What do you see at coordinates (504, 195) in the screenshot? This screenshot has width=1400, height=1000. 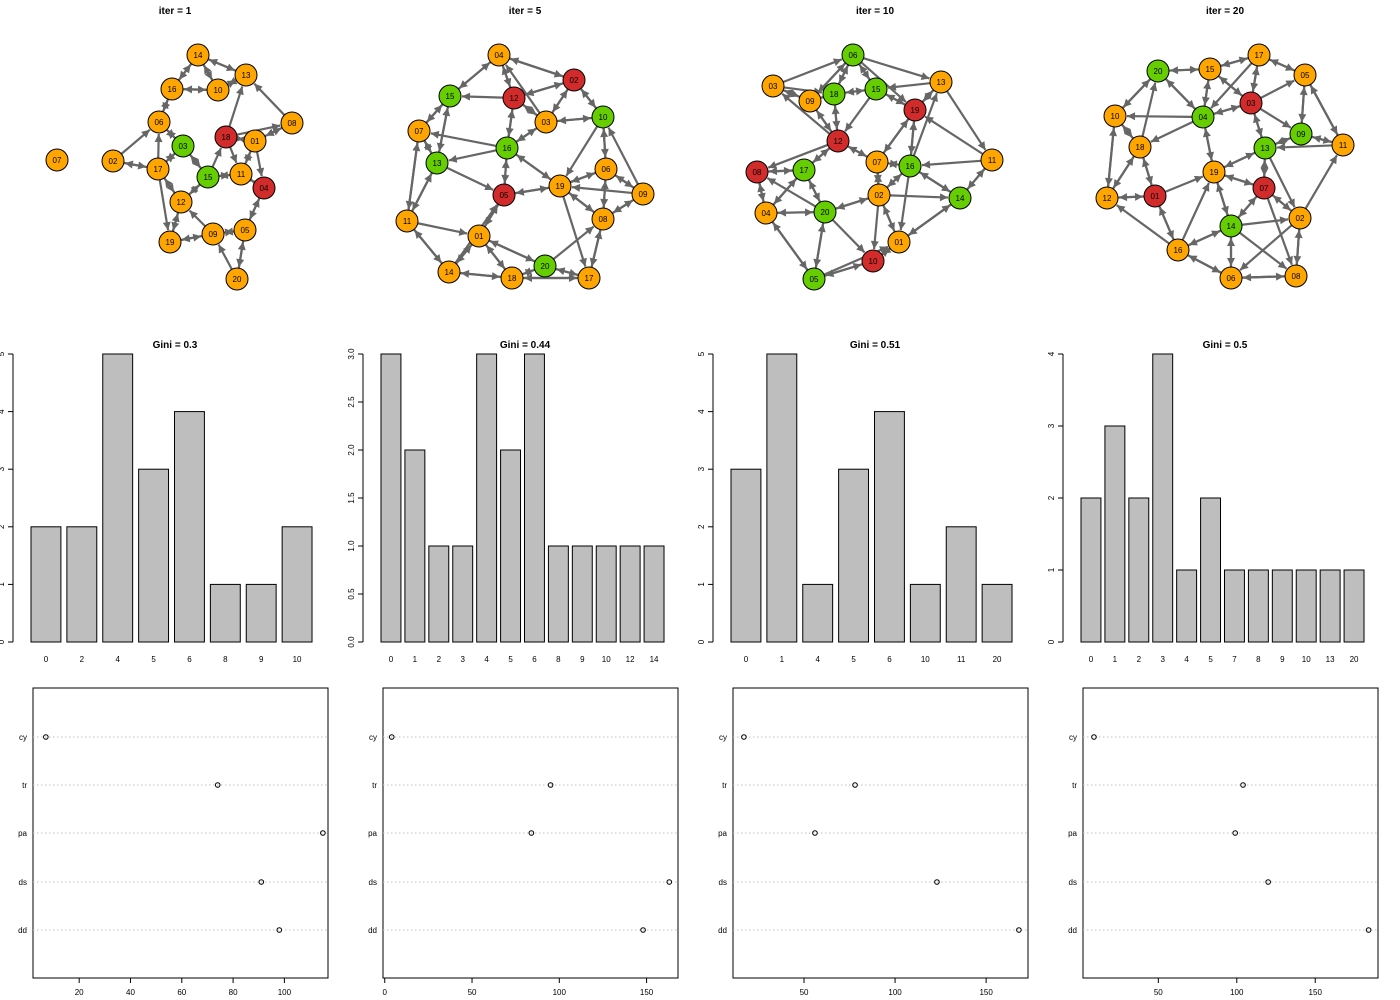 I see `node-label: 05` at bounding box center [504, 195].